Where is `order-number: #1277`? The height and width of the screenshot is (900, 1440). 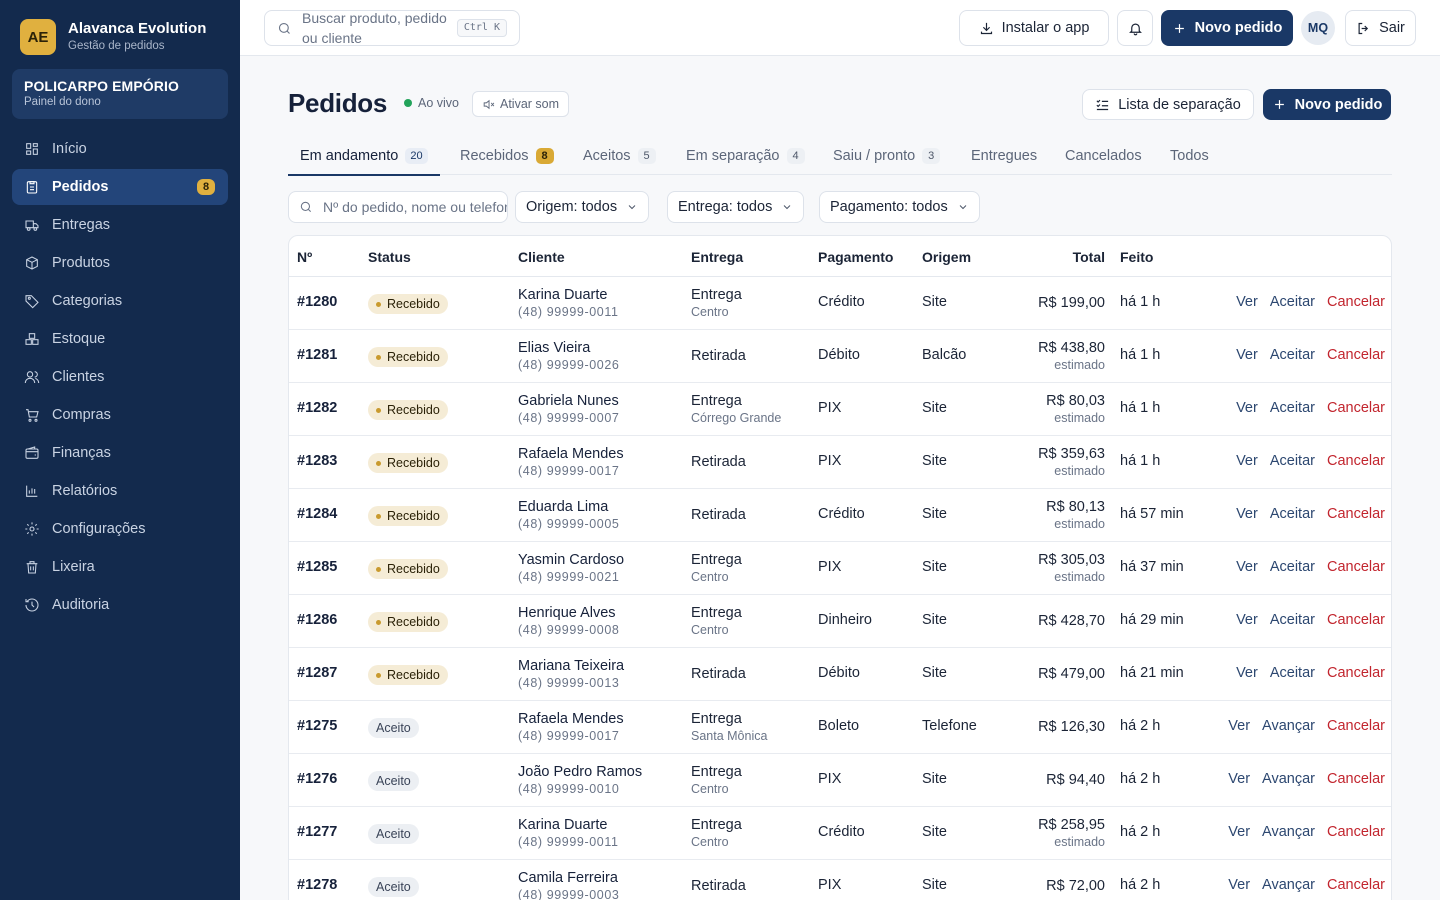 order-number: #1277 is located at coordinates (317, 832).